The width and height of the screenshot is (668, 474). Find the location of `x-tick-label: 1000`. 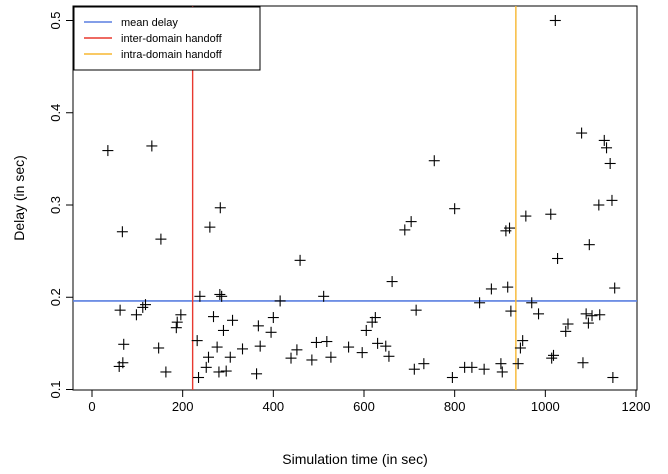

x-tick-label: 1000 is located at coordinates (545, 406).